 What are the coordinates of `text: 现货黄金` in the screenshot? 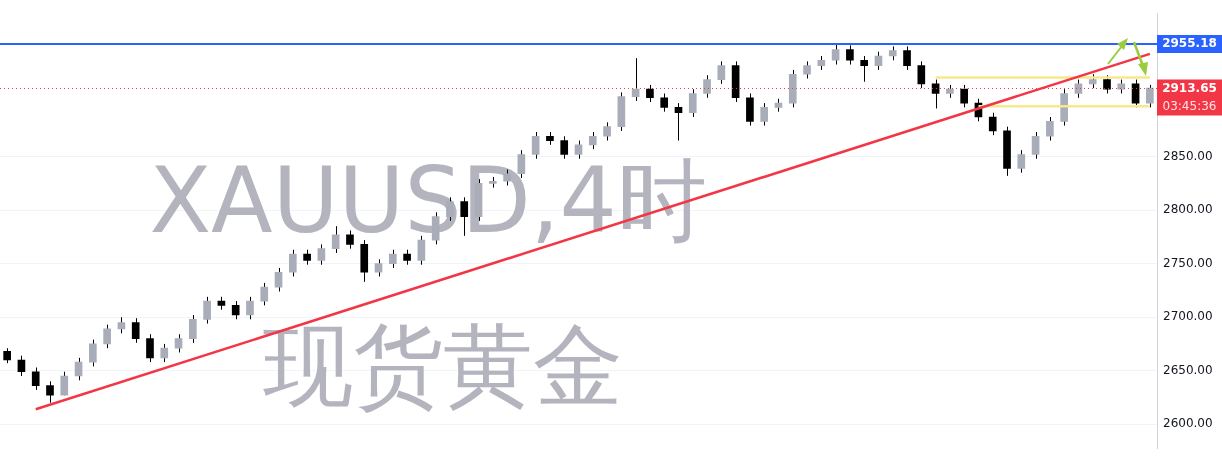 It's located at (443, 365).